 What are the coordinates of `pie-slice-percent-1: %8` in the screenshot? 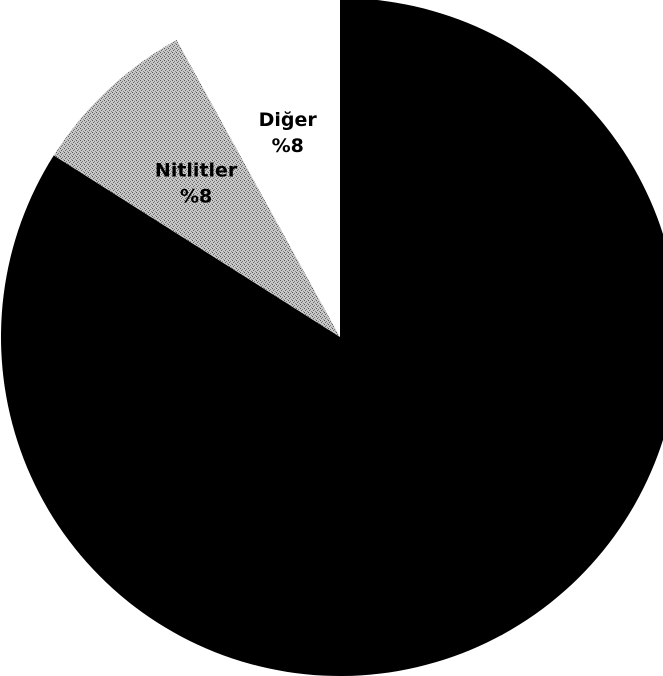 It's located at (288, 146).